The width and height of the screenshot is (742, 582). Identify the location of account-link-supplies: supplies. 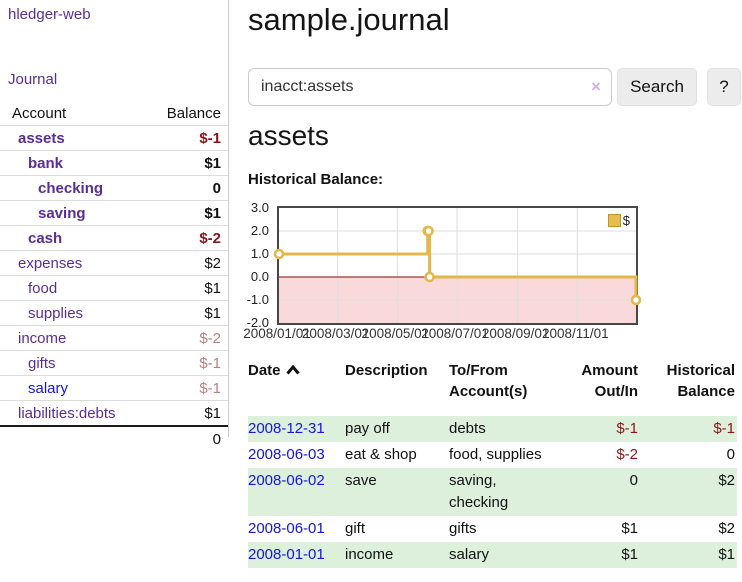
(56, 313).